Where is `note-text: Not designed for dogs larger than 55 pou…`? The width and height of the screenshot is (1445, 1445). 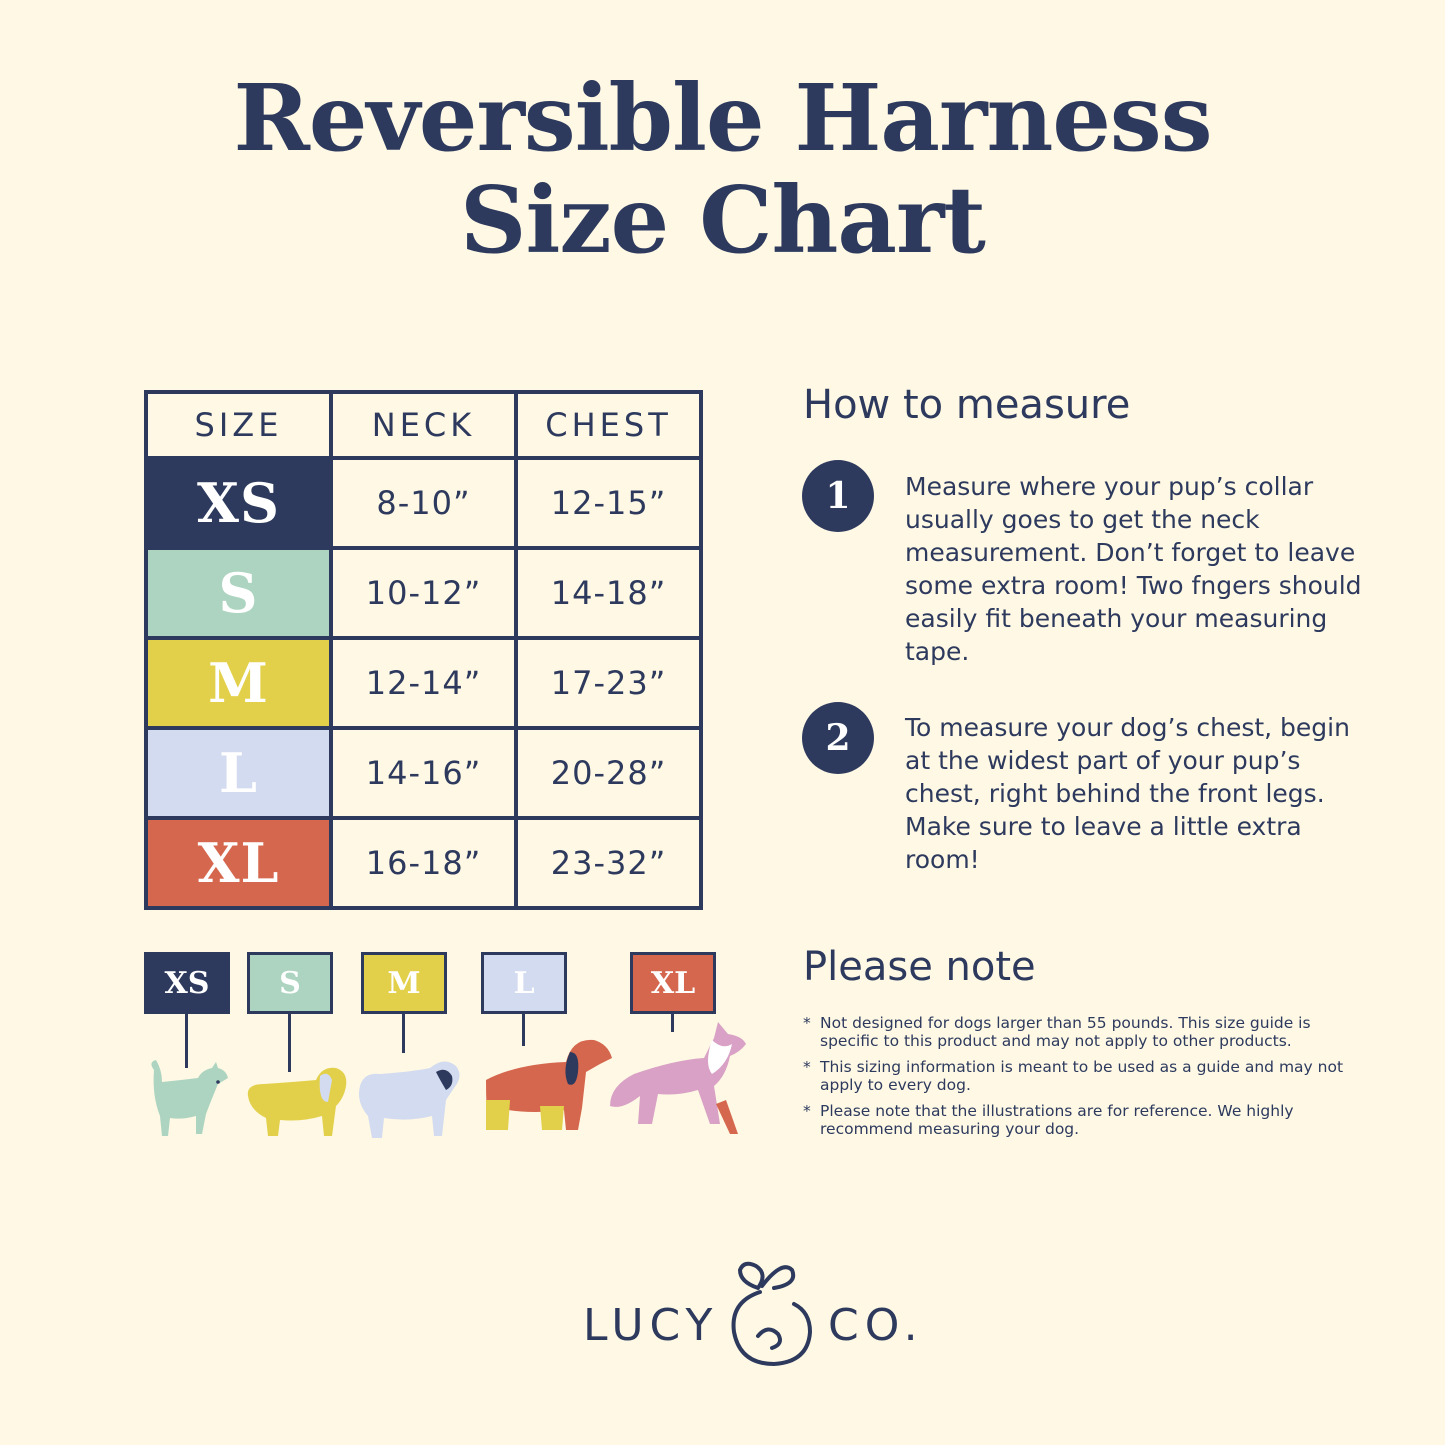
note-text: Not designed for dogs larger than 55 pou… is located at coordinates (1065, 1032).